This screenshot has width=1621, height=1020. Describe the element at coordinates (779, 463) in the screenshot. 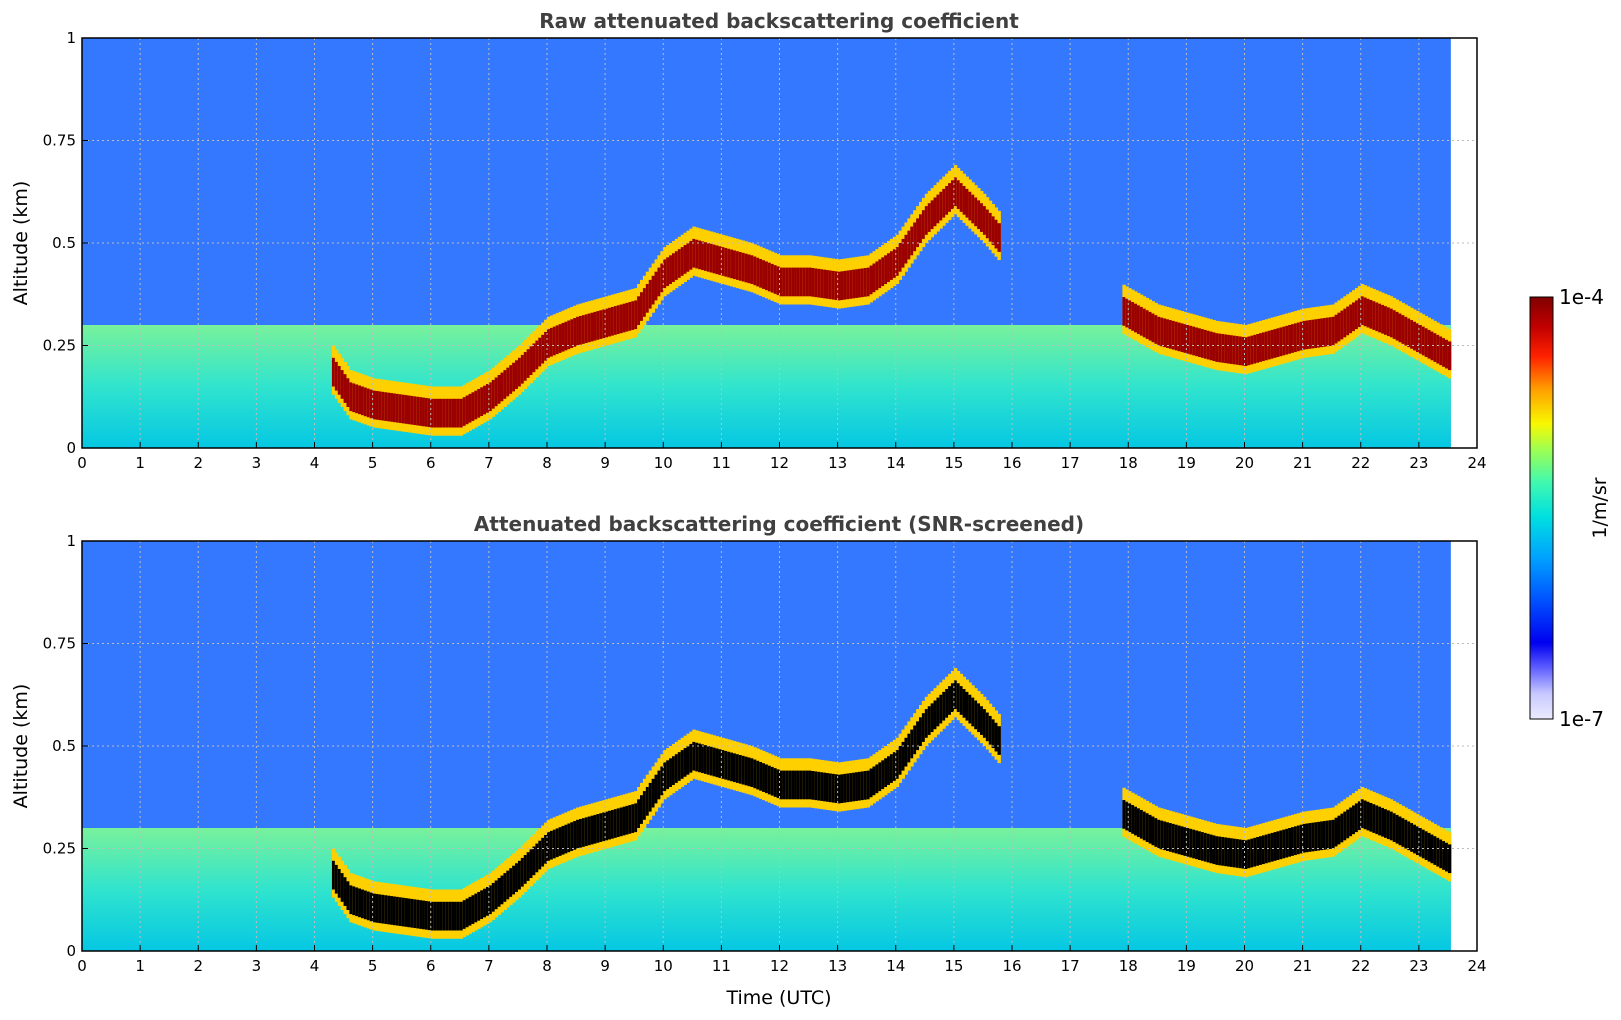

I see `x-tick-label: 12` at that location.